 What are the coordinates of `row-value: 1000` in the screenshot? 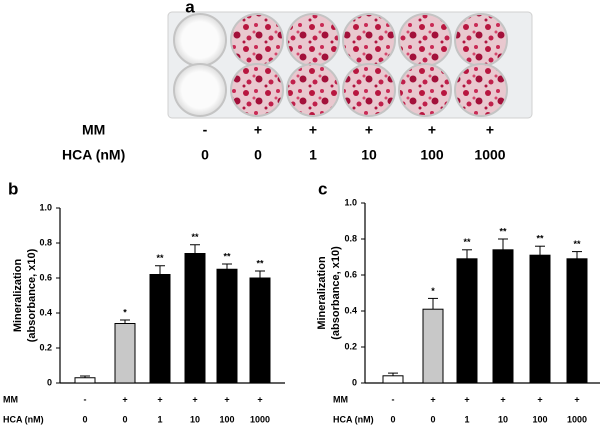 It's located at (489, 155).